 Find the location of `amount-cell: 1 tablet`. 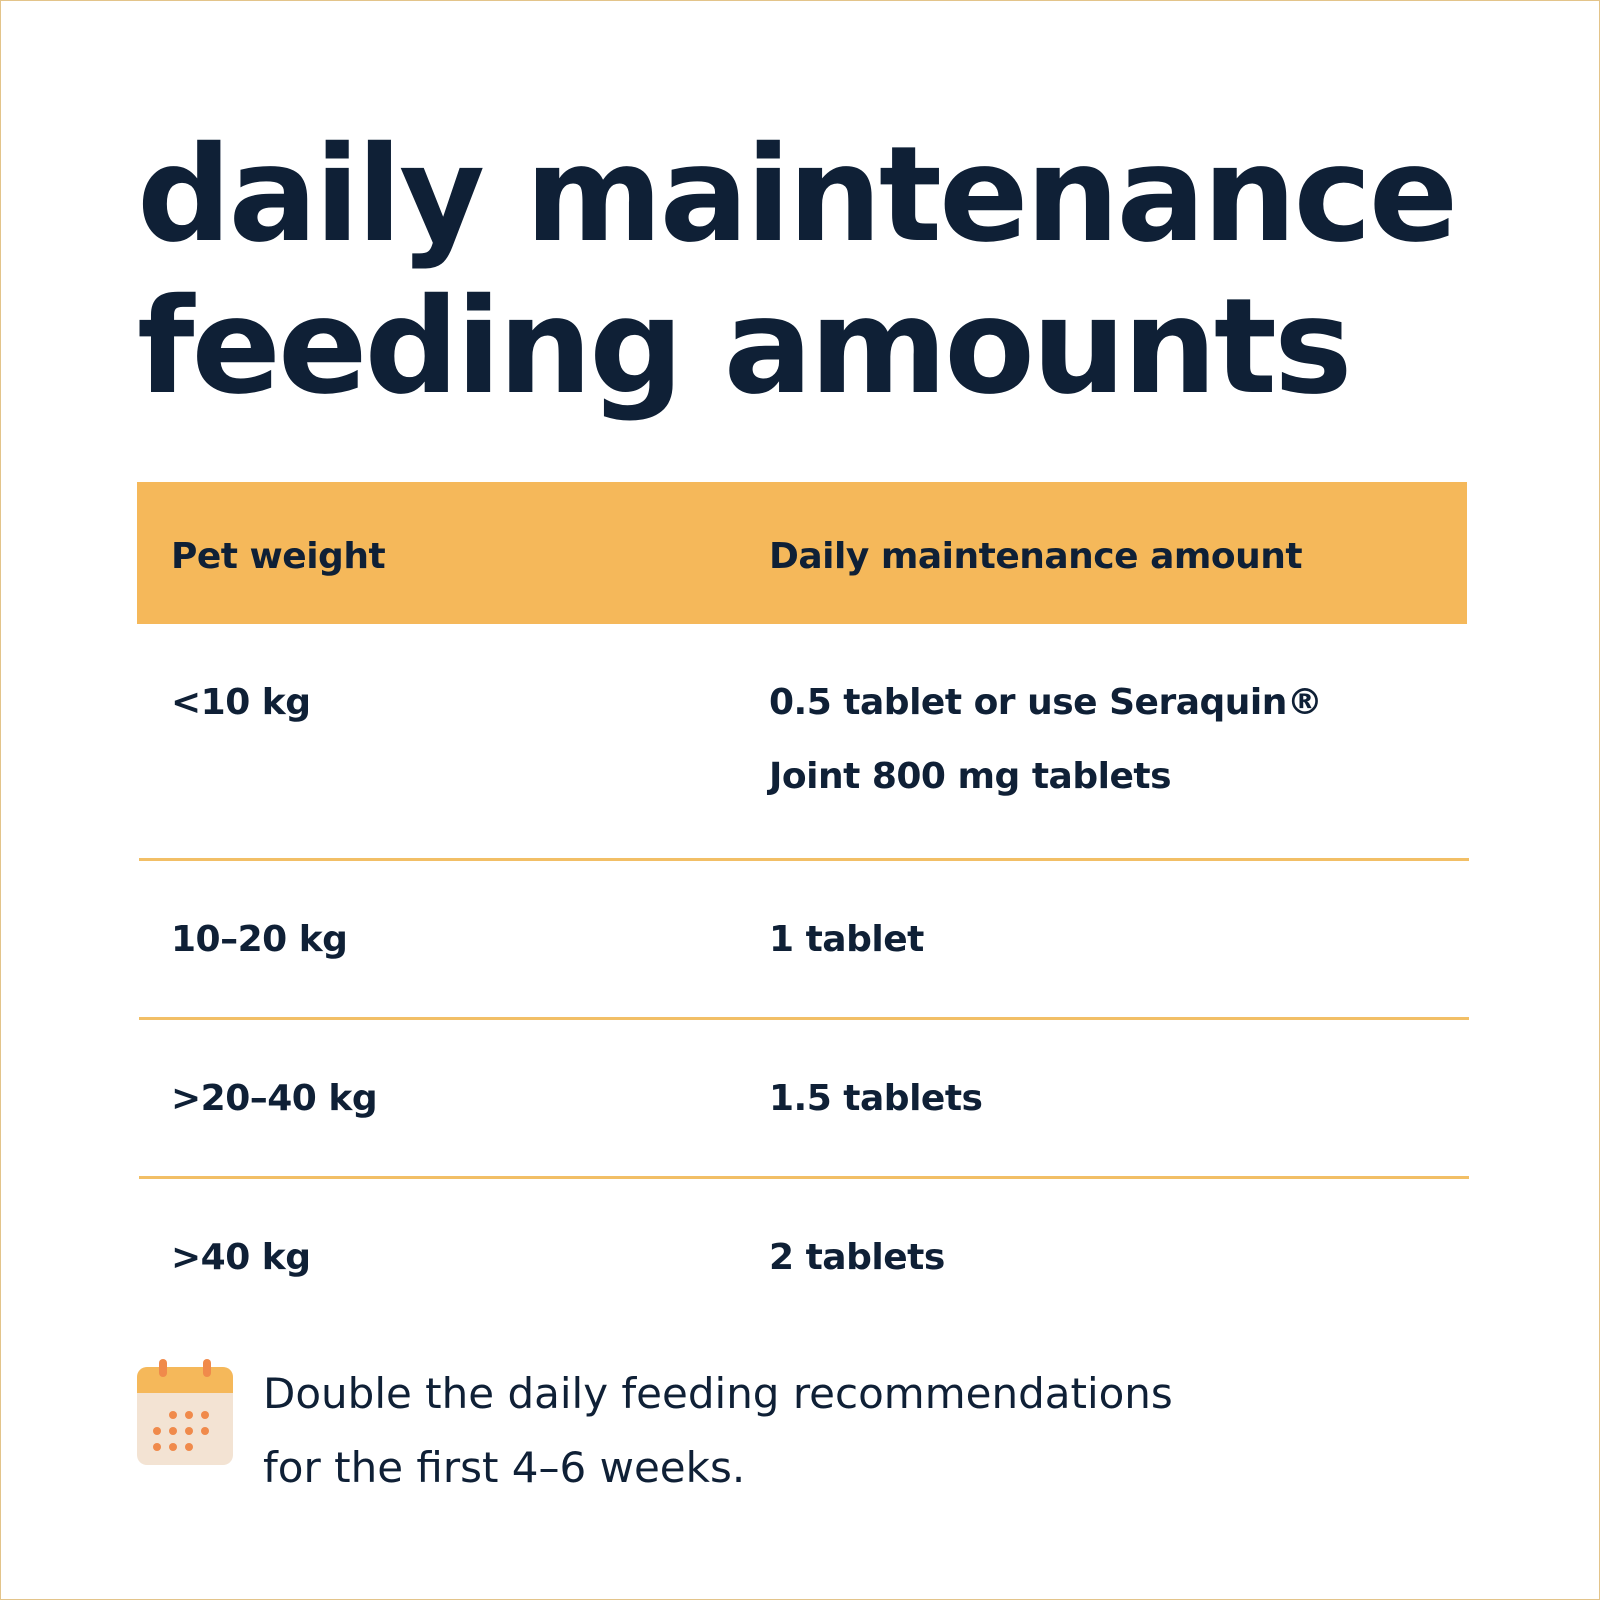

amount-cell: 1 tablet is located at coordinates (846, 939).